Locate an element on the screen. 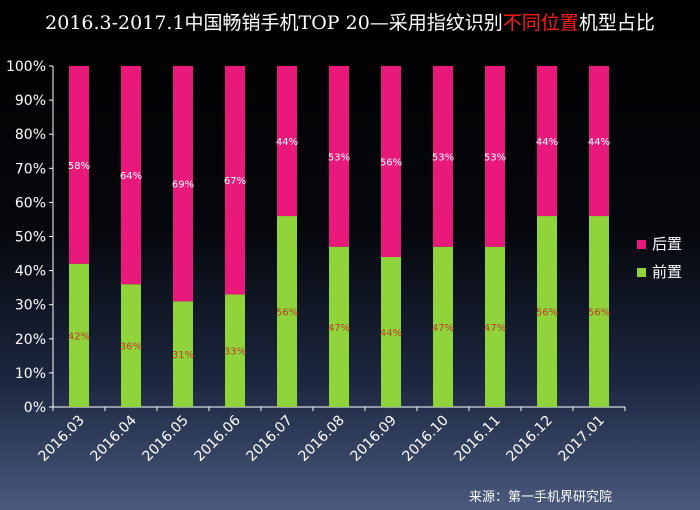  data-label-front: 36% is located at coordinates (131, 347).